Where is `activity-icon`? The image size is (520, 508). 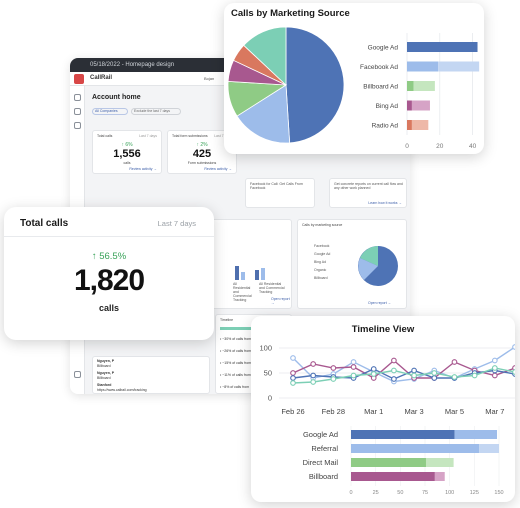
activity-icon is located at coordinates (77, 97).